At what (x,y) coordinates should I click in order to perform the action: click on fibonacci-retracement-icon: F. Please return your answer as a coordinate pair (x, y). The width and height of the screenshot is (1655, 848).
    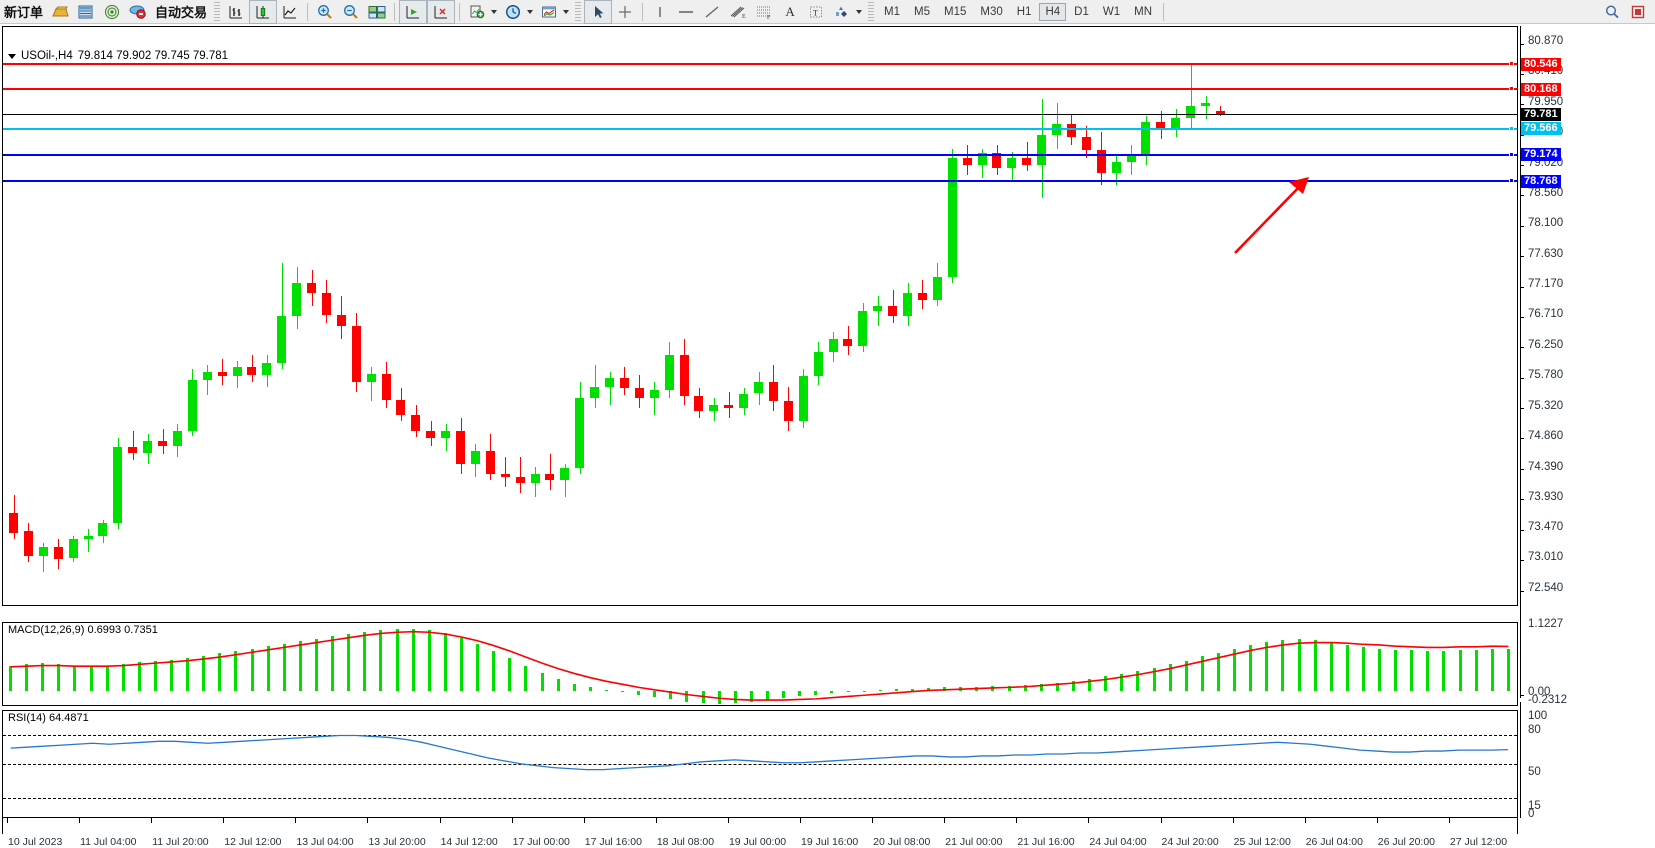
    Looking at the image, I should click on (764, 12).